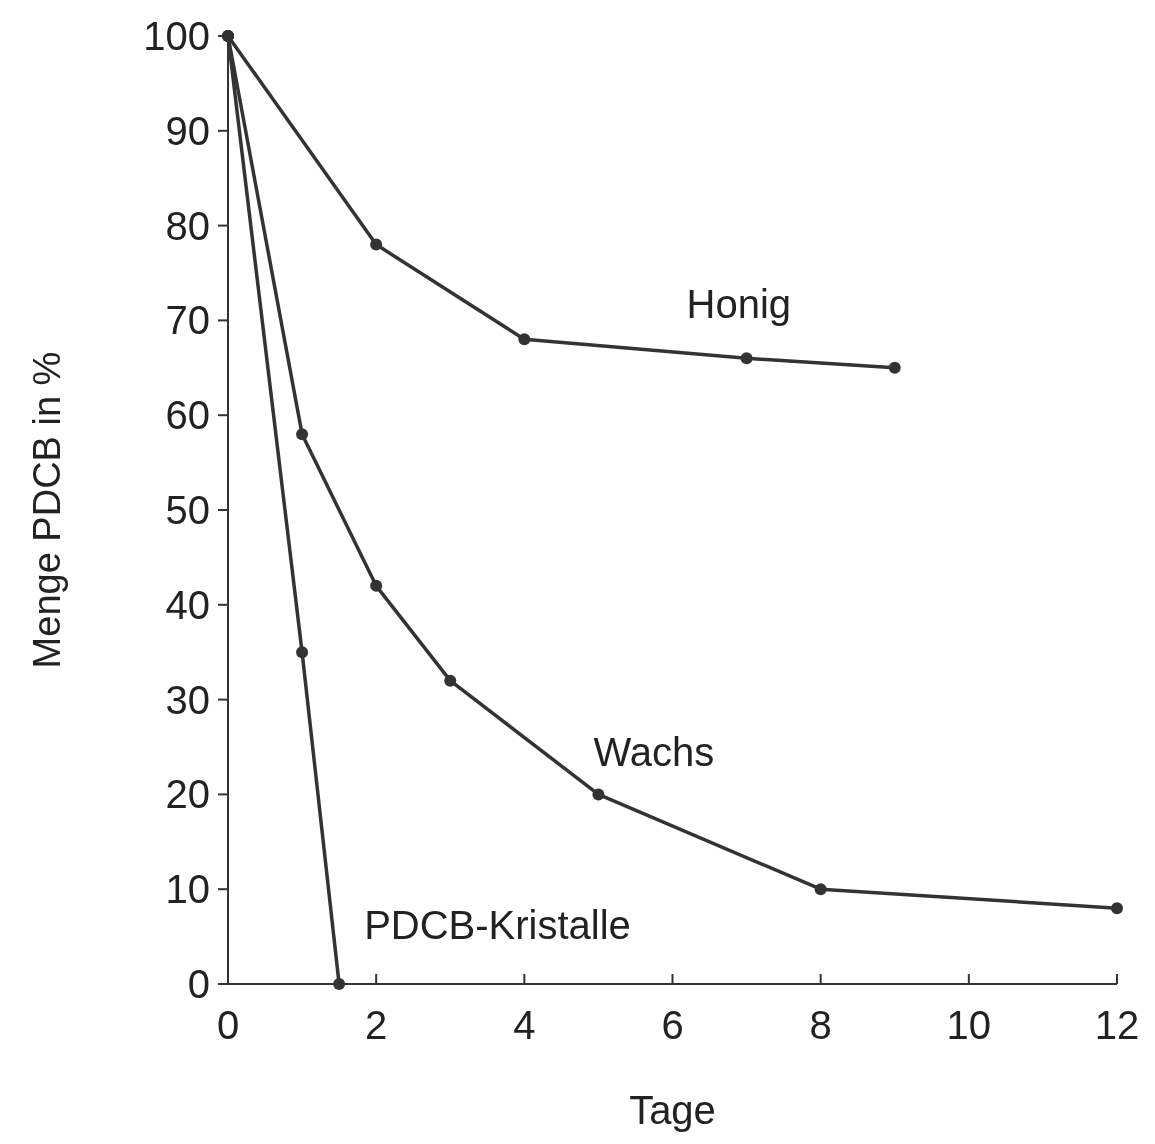 The width and height of the screenshot is (1155, 1144). Describe the element at coordinates (228, 1025) in the screenshot. I see `x-tick-label: 0` at that location.